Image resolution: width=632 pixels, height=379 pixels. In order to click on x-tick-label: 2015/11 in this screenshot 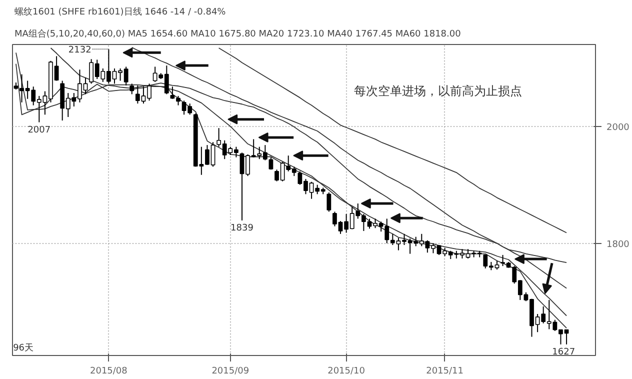, I will do `click(445, 371)`.